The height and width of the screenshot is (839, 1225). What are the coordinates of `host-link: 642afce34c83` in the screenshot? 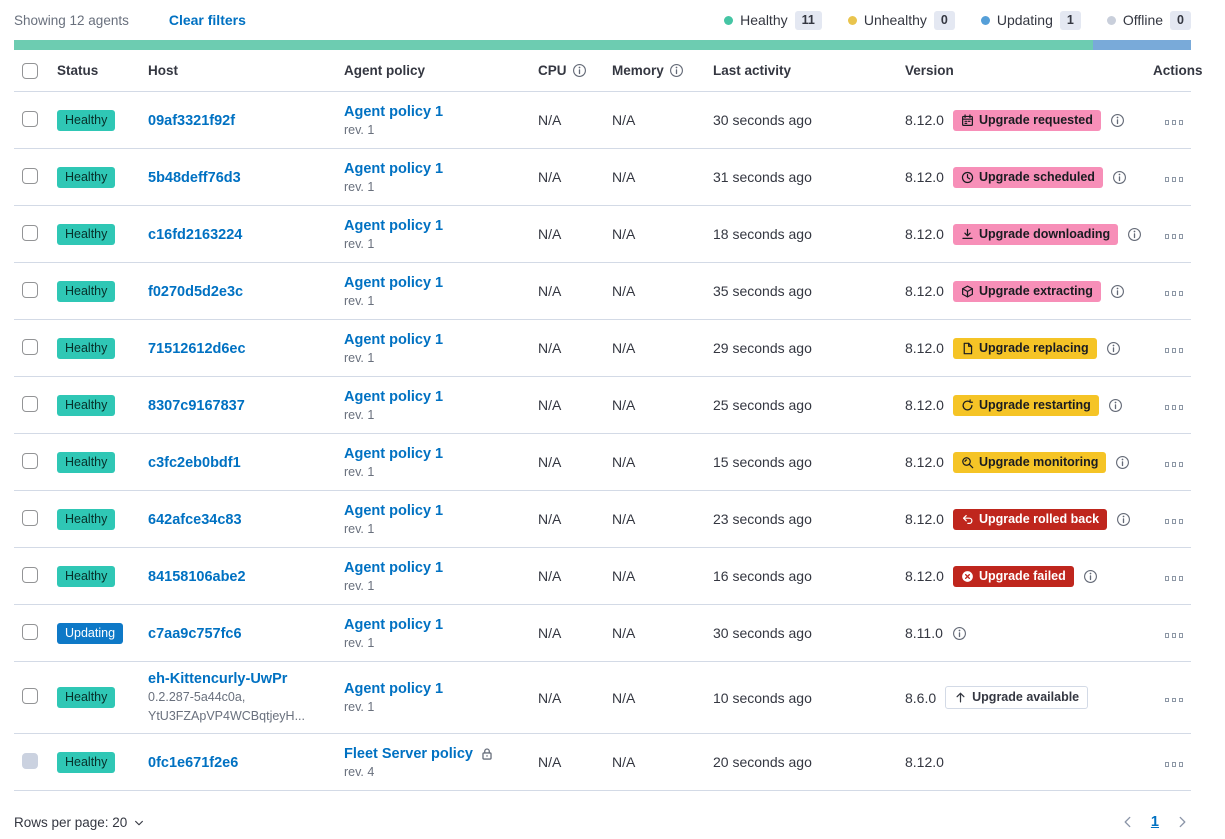 It's located at (195, 519).